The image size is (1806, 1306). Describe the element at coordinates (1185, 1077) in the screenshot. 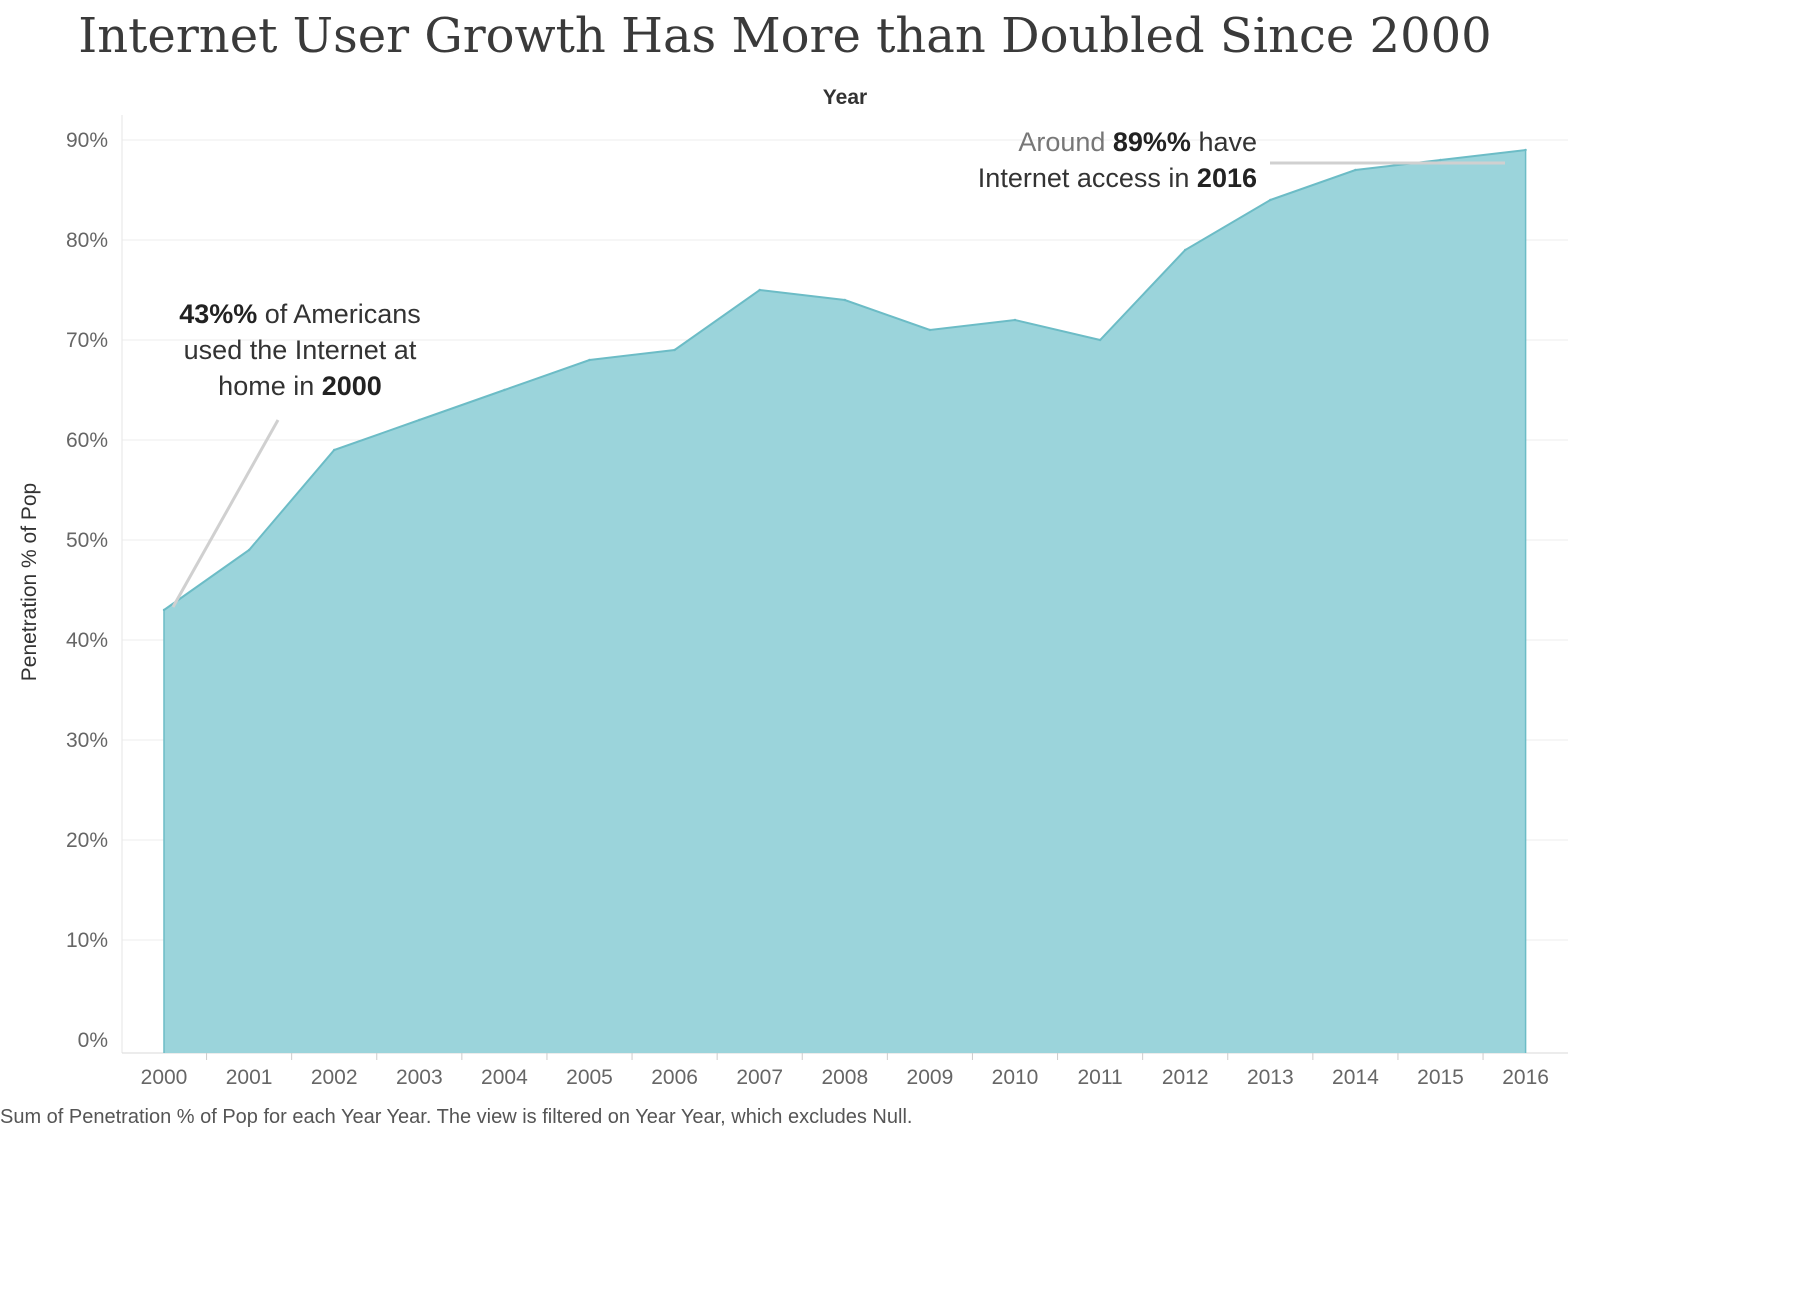

I see `x-tick-label: 2012` at that location.